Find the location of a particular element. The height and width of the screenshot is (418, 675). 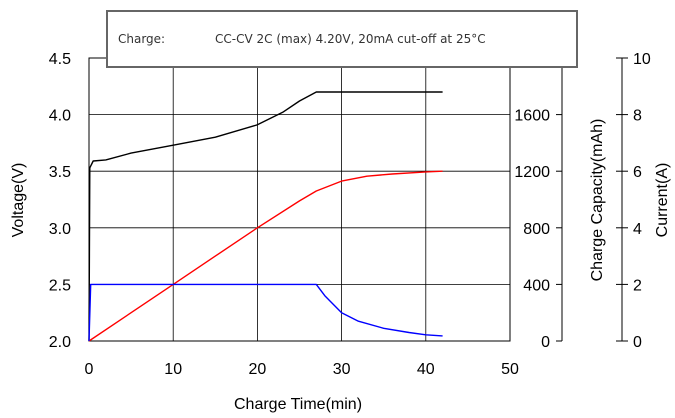

current-series-line is located at coordinates (265, 312).